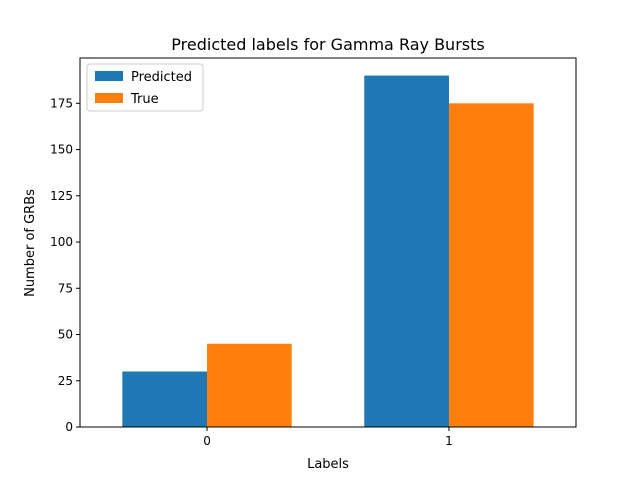 This screenshot has height=480, width=640. I want to click on x-tick-label: 0, so click(207, 441).